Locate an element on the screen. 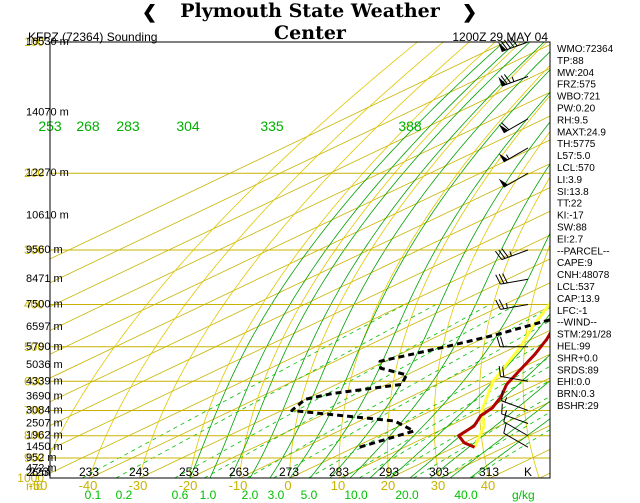  height-label: 7500 m is located at coordinates (44, 304).